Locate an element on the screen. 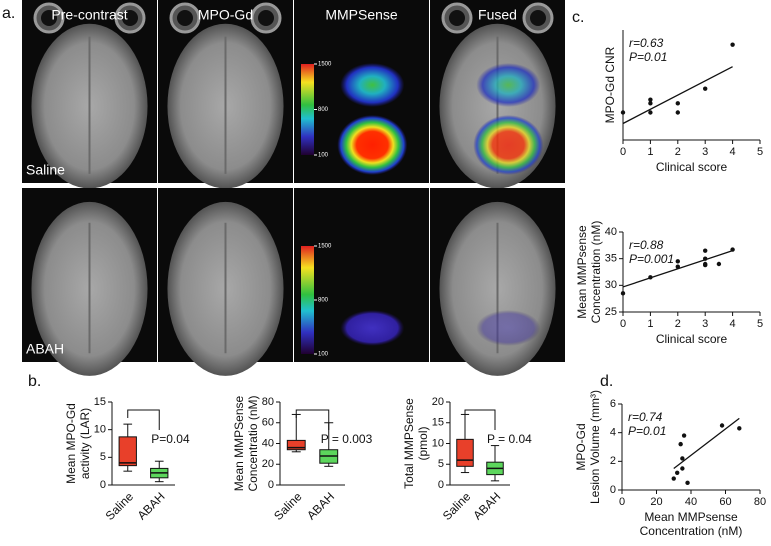 The image size is (771, 546). column-label: MPO-Gd is located at coordinates (225, 15).